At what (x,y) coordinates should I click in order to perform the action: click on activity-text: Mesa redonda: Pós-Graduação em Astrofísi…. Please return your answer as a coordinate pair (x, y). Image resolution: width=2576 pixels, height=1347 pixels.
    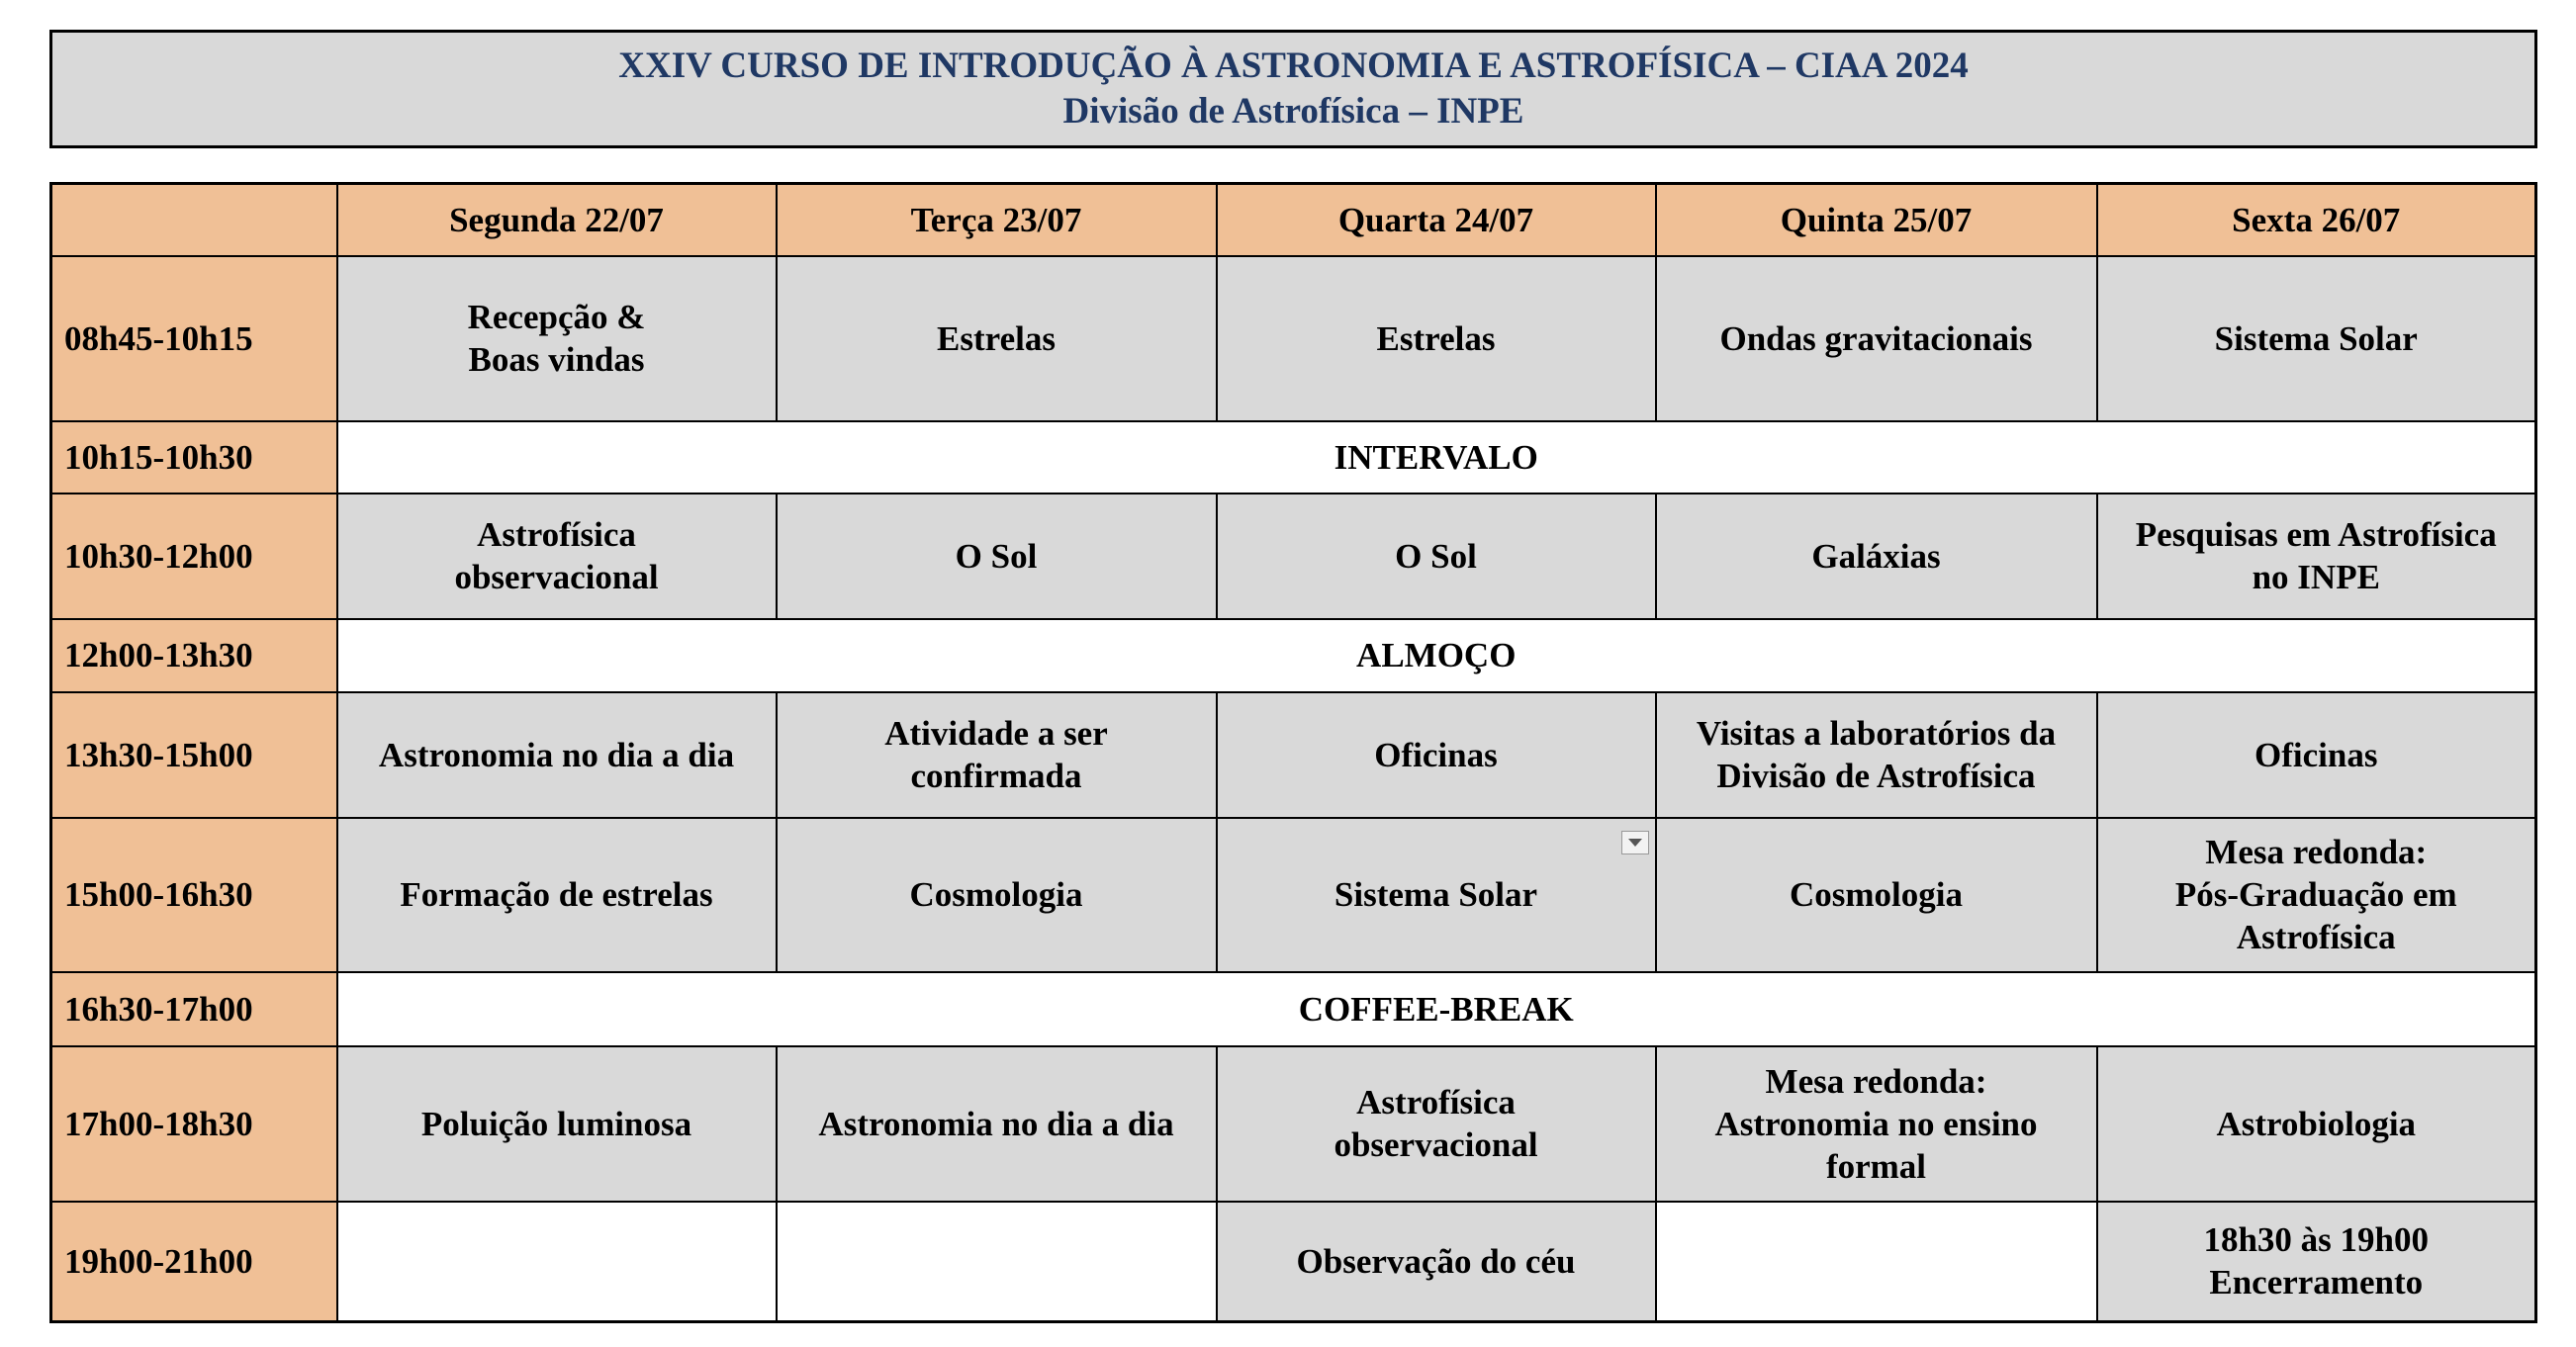
    Looking at the image, I should click on (2315, 894).